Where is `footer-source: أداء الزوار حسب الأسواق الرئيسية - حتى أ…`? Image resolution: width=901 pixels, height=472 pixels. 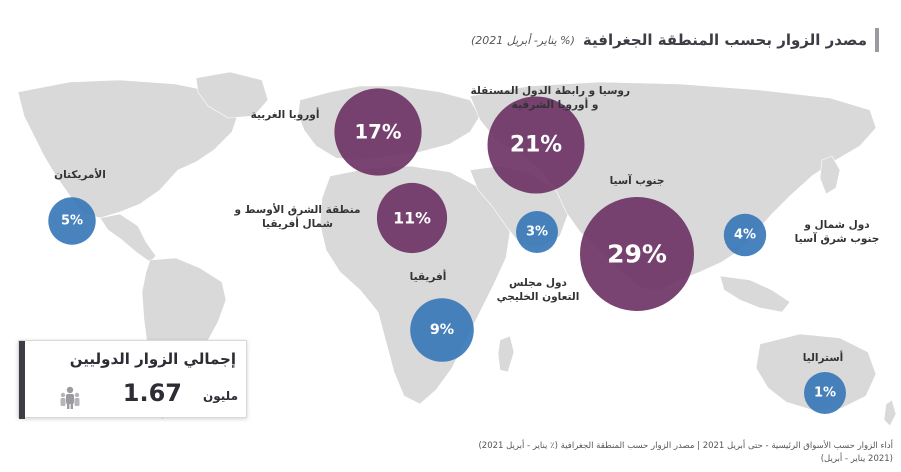
footer-source: أداء الزوار حسب الأسواق الرئيسية - حتى أ… is located at coordinates (613, 453).